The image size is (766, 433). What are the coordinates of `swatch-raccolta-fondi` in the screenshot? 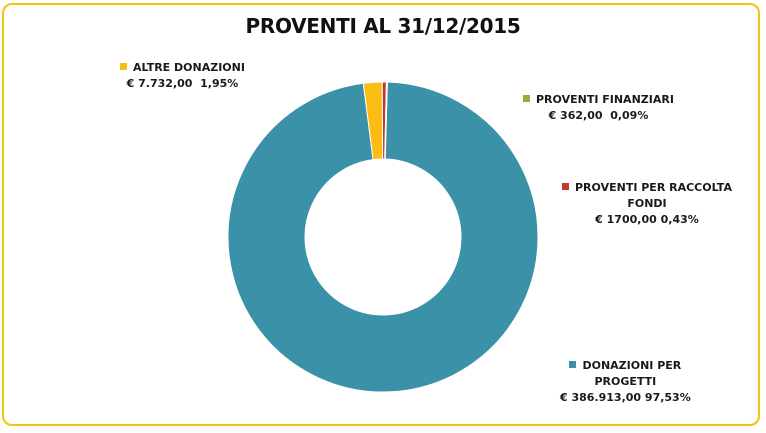 It's located at (565, 186).